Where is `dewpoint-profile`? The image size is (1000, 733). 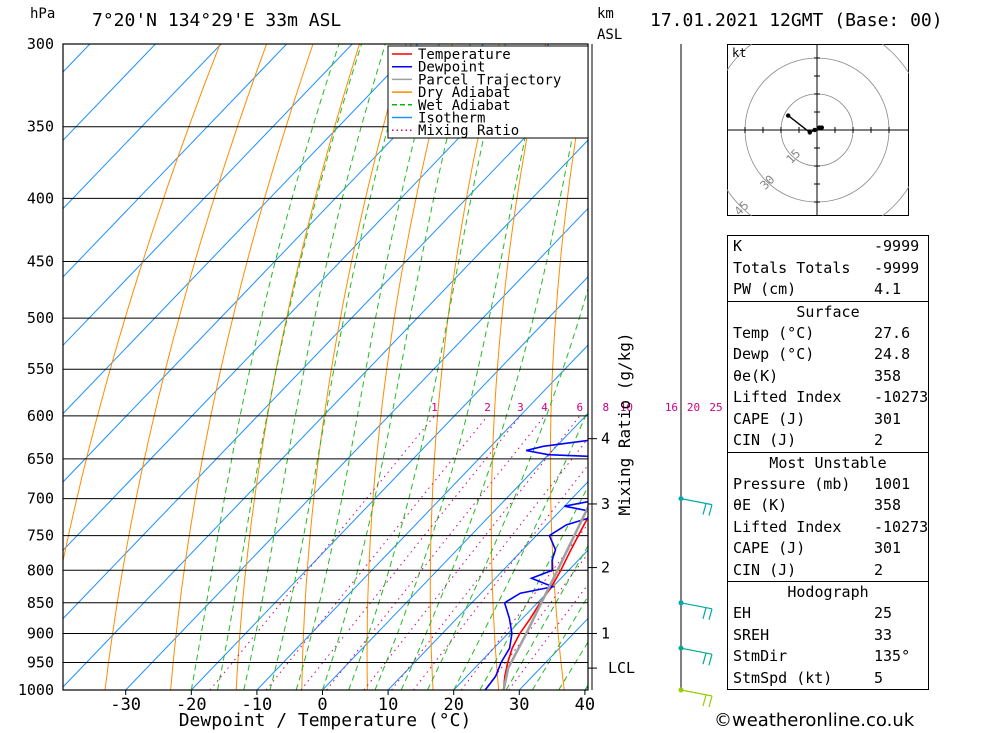 dewpoint-profile is located at coordinates (536, 564).